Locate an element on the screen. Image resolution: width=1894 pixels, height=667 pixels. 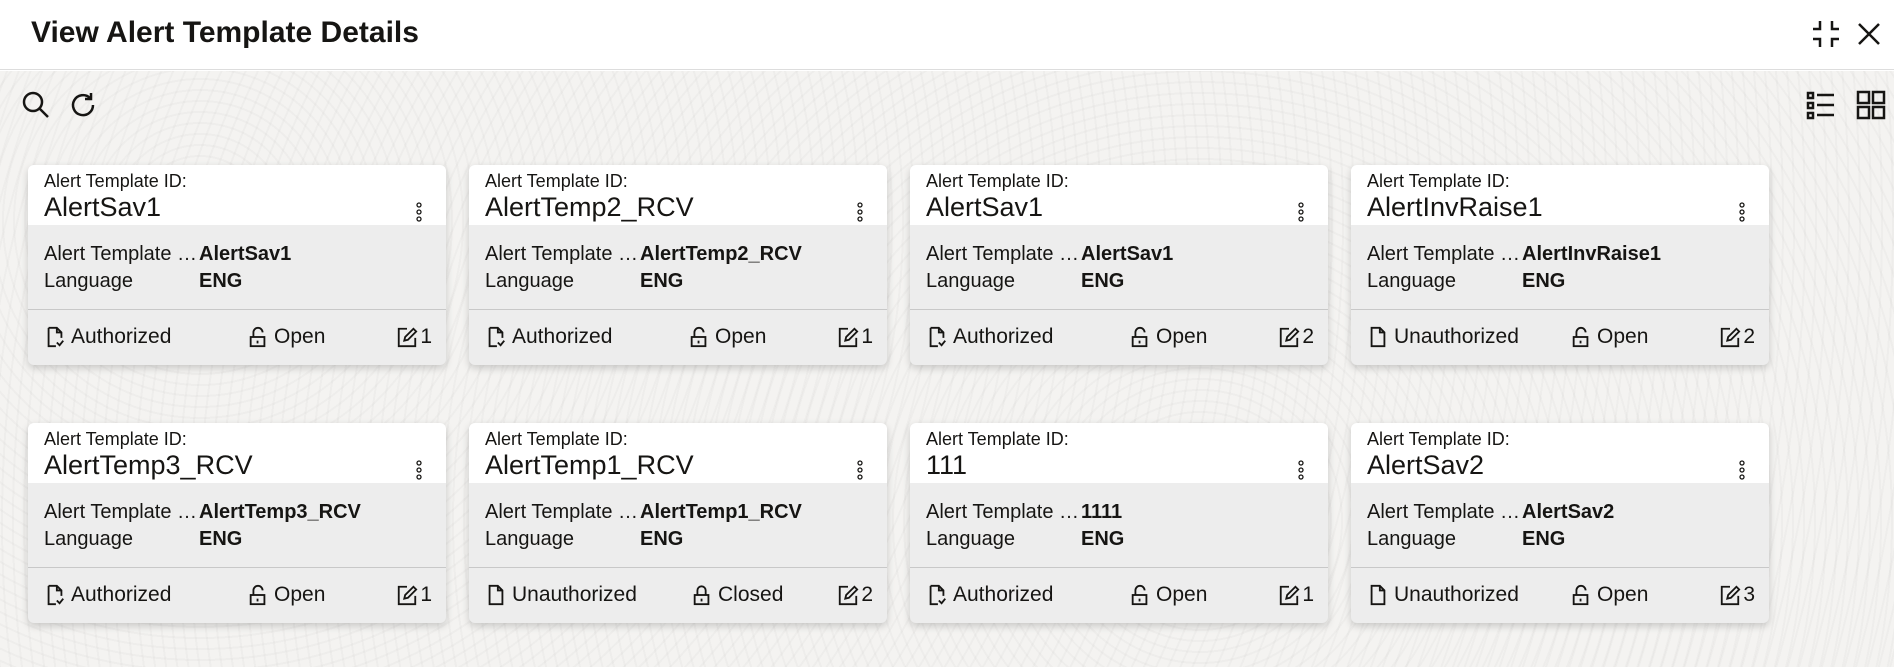
lock-closed-icon is located at coordinates (701, 595).